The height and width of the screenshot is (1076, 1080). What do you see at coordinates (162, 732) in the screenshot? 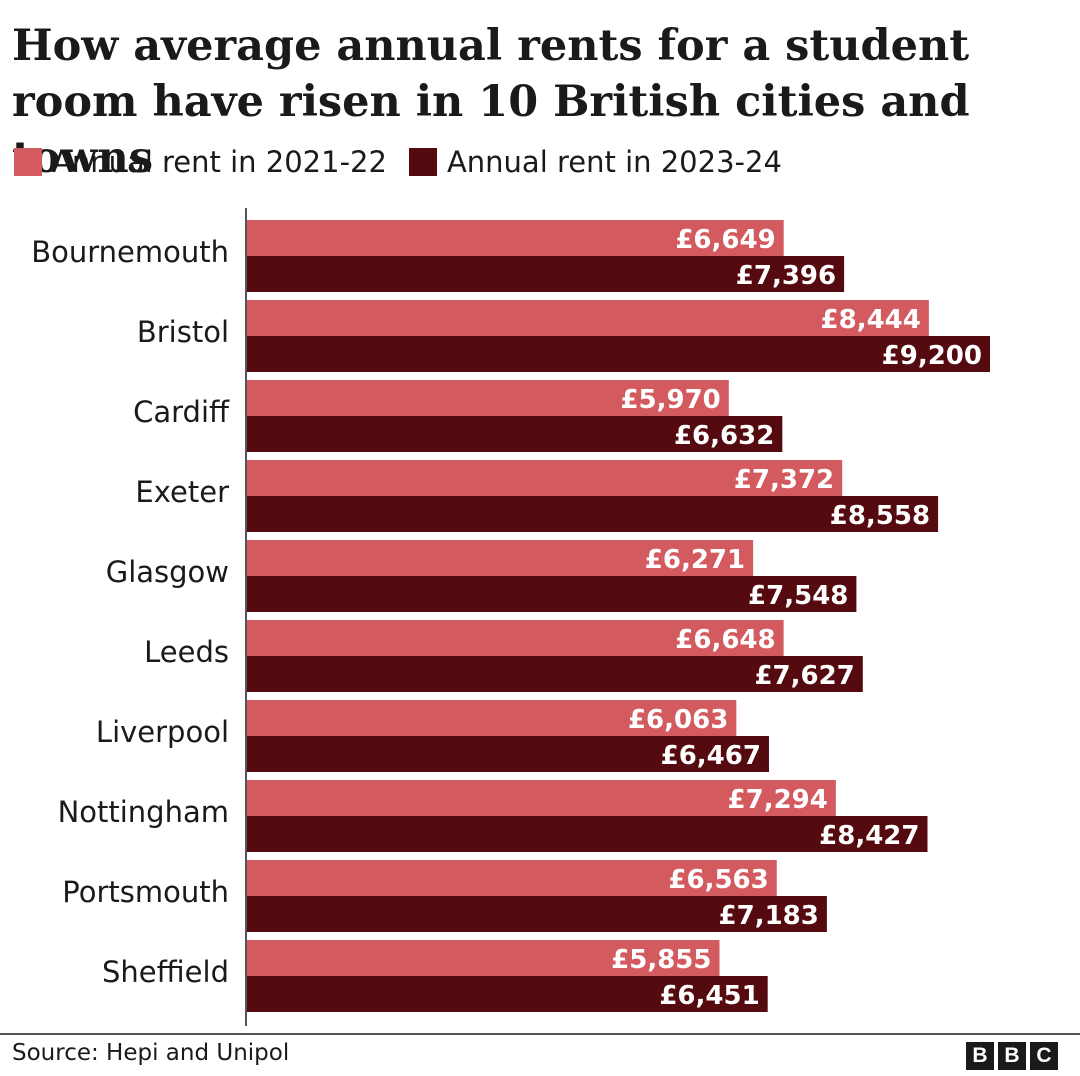
I see `category-label-liverpool: Liverpool` at bounding box center [162, 732].